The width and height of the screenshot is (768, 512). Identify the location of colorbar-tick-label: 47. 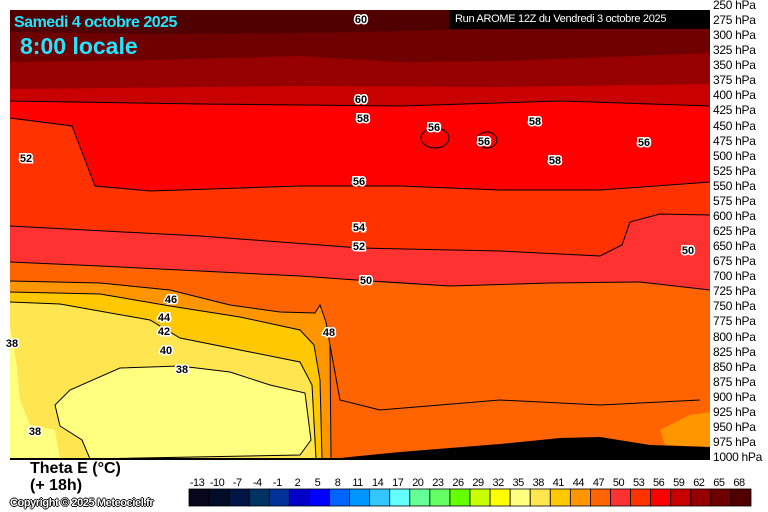
(598, 483).